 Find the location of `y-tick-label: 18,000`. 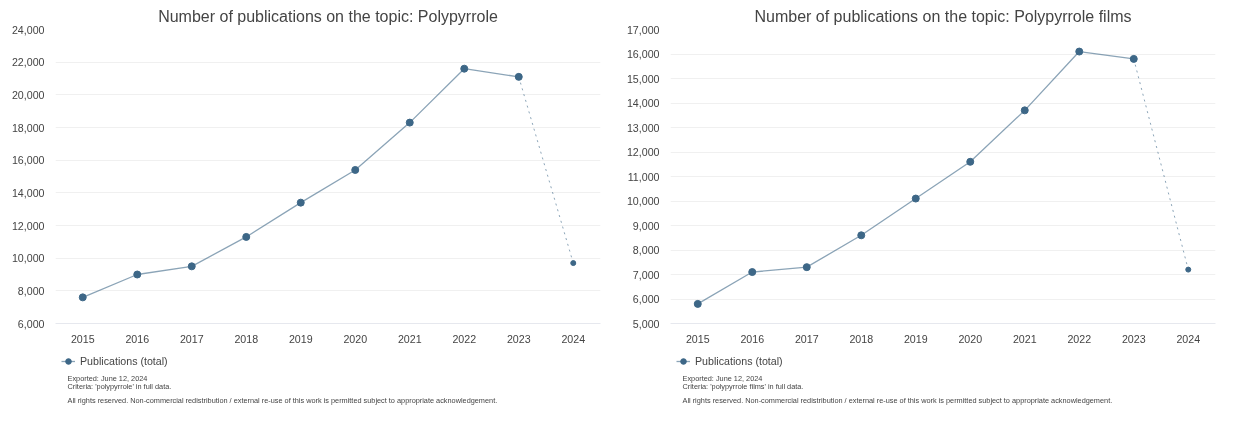

y-tick-label: 18,000 is located at coordinates (28, 127).